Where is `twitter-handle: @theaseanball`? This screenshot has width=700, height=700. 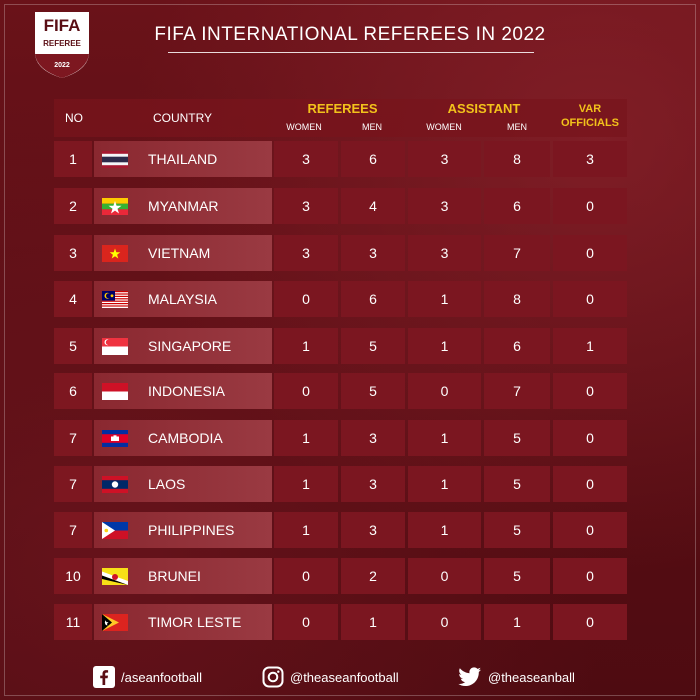
twitter-handle: @theaseanball is located at coordinates (531, 677).